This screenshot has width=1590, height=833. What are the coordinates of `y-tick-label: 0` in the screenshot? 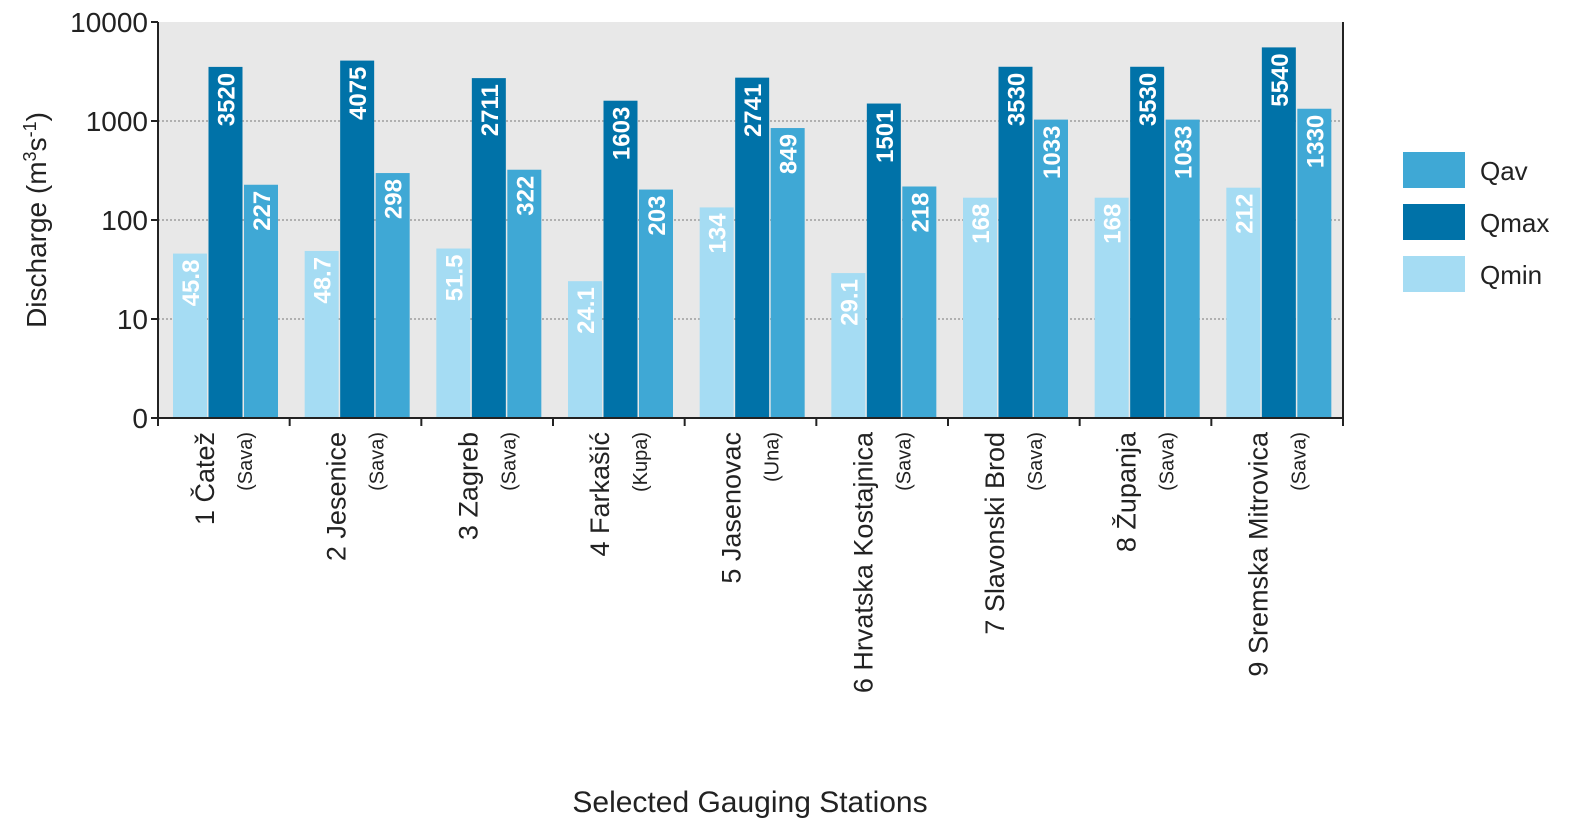 It's located at (140, 418).